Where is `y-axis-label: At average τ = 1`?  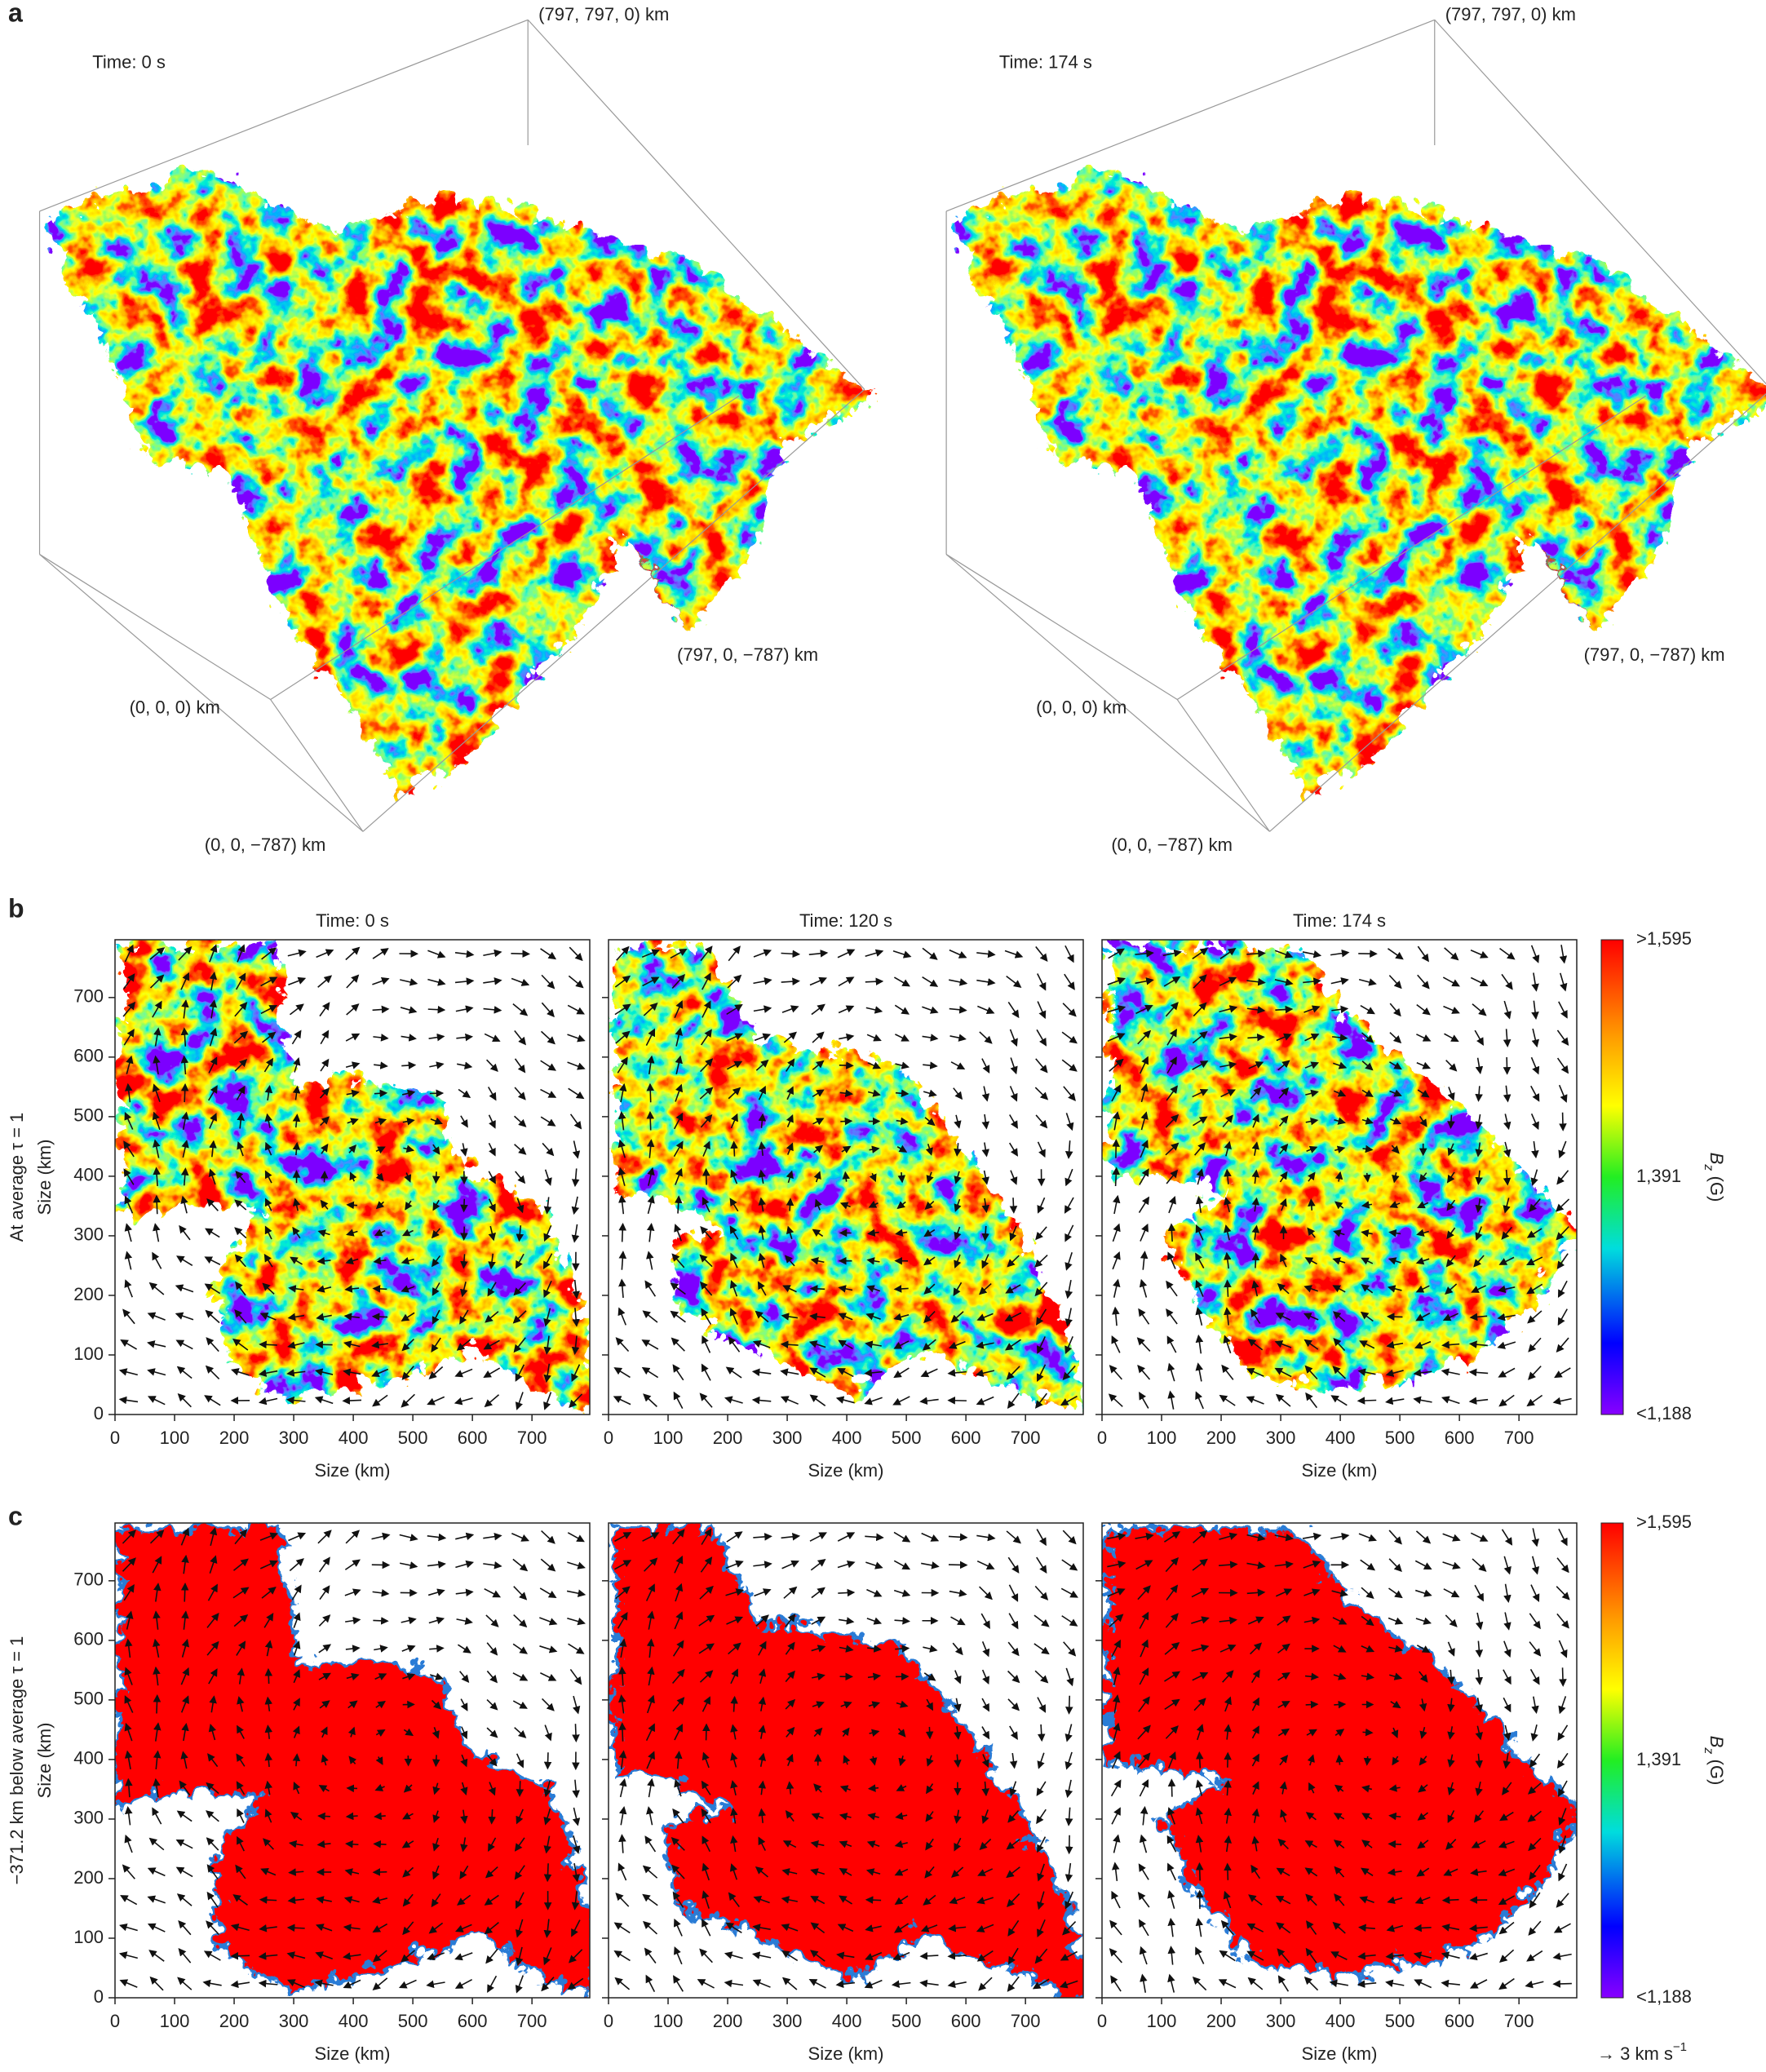
y-axis-label: At average τ = 1 is located at coordinates (17, 1178).